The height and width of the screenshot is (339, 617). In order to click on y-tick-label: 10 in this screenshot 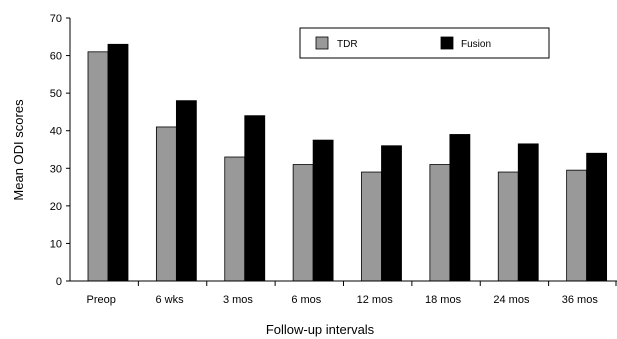, I will do `click(56, 244)`.